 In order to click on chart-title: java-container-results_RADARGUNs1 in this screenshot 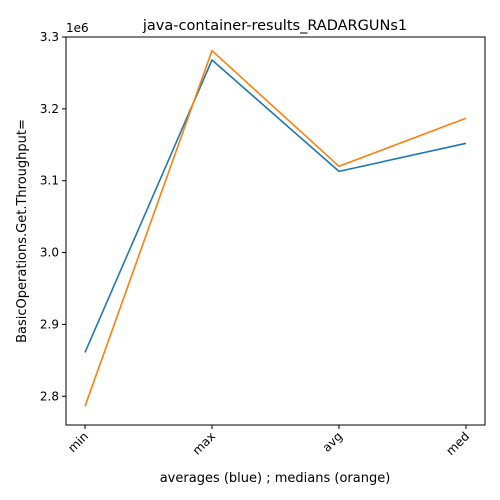, I will do `click(274, 26)`.